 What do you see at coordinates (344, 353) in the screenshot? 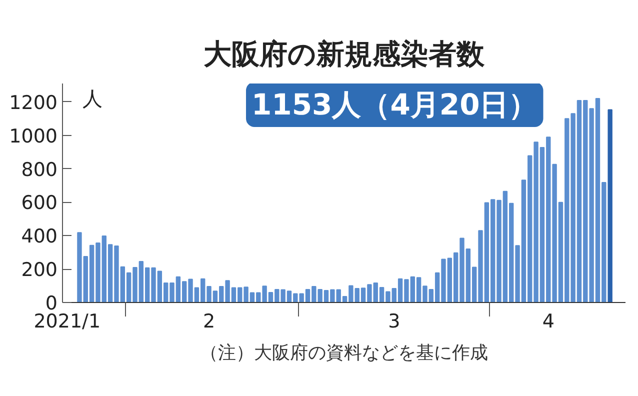
I see `text: （注）大阪府の資料などを基に作成` at bounding box center [344, 353].